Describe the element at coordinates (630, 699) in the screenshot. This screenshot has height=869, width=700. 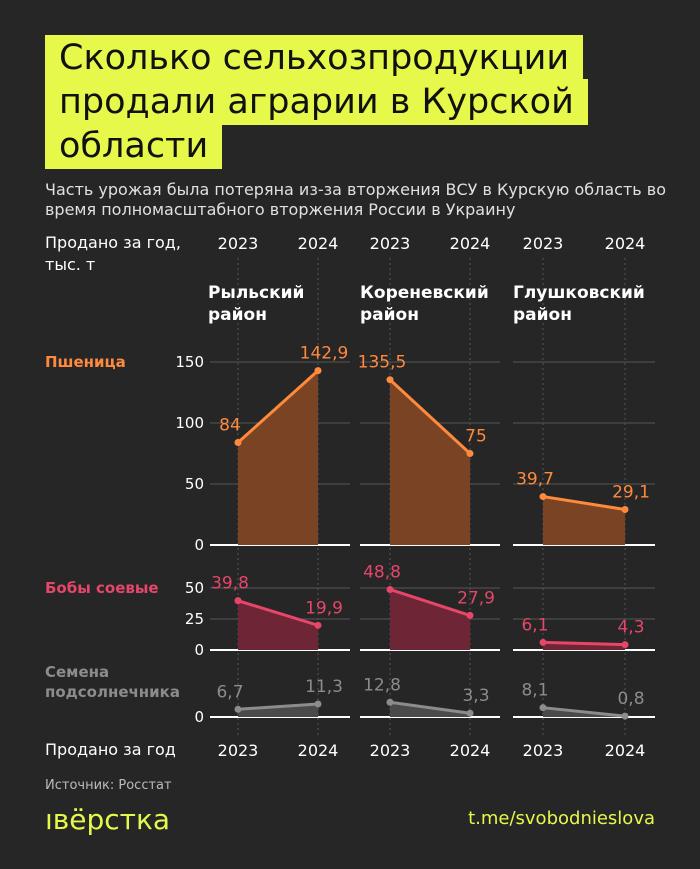
I see `value-label: 0,8` at that location.